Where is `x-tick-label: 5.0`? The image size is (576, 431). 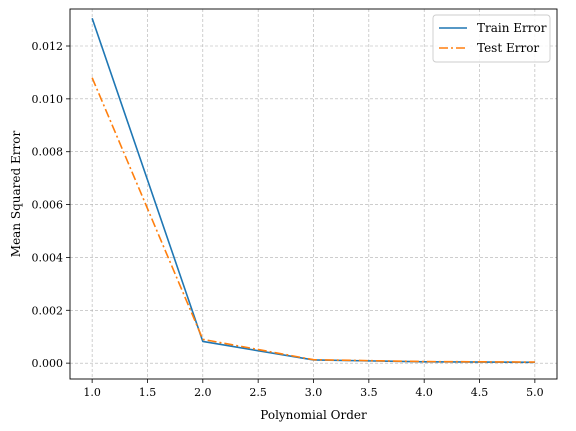 x-tick-label: 5.0 is located at coordinates (535, 392).